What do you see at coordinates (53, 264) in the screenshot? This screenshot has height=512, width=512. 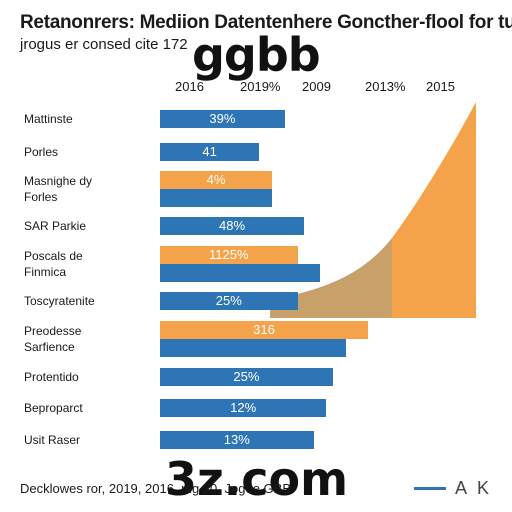 I see `category-label: Poscals de Finmica` at bounding box center [53, 264].